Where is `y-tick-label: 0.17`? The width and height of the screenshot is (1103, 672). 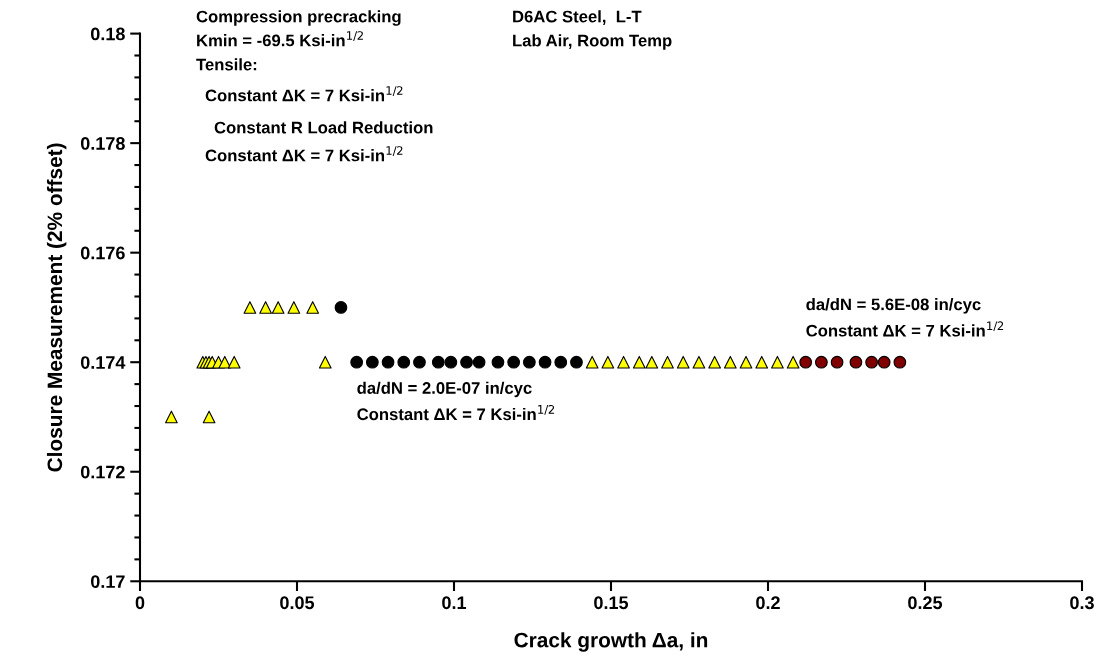
y-tick-label: 0.17 is located at coordinates (107, 581).